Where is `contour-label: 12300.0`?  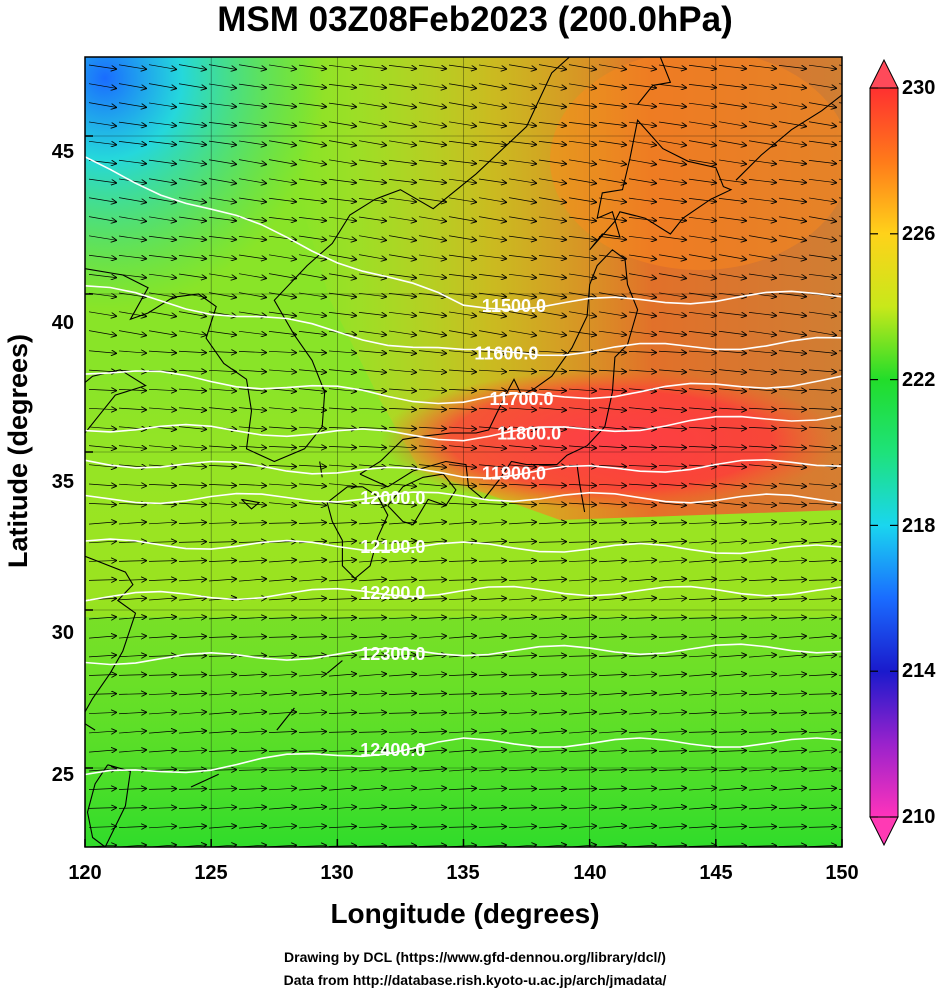 contour-label: 12300.0 is located at coordinates (392, 654).